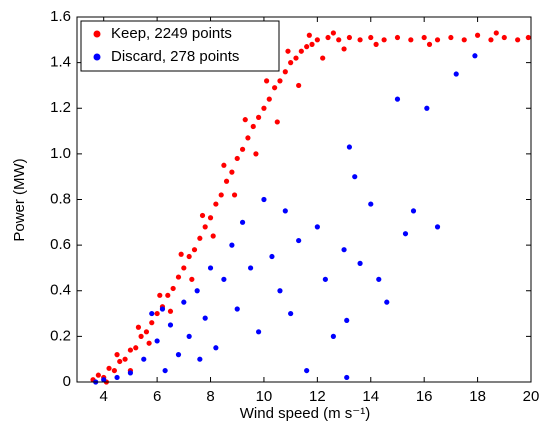 Image resolution: width=548 pixels, height=437 pixels. Describe the element at coordinates (60, 290) in the screenshot. I see `y-tick-label: 0.4` at that location.